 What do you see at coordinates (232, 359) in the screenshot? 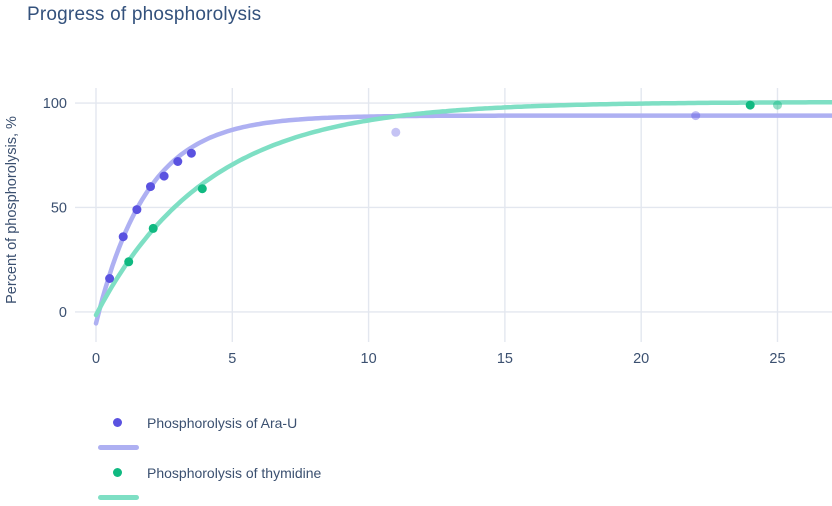
I see `x-tick-label-5: 5` at bounding box center [232, 359].